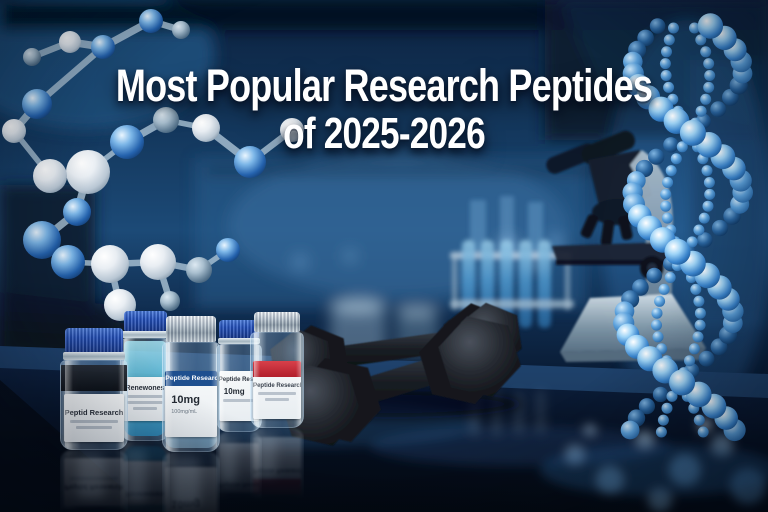 The image size is (768, 512). I want to click on vial-1-collar, so click(94, 356).